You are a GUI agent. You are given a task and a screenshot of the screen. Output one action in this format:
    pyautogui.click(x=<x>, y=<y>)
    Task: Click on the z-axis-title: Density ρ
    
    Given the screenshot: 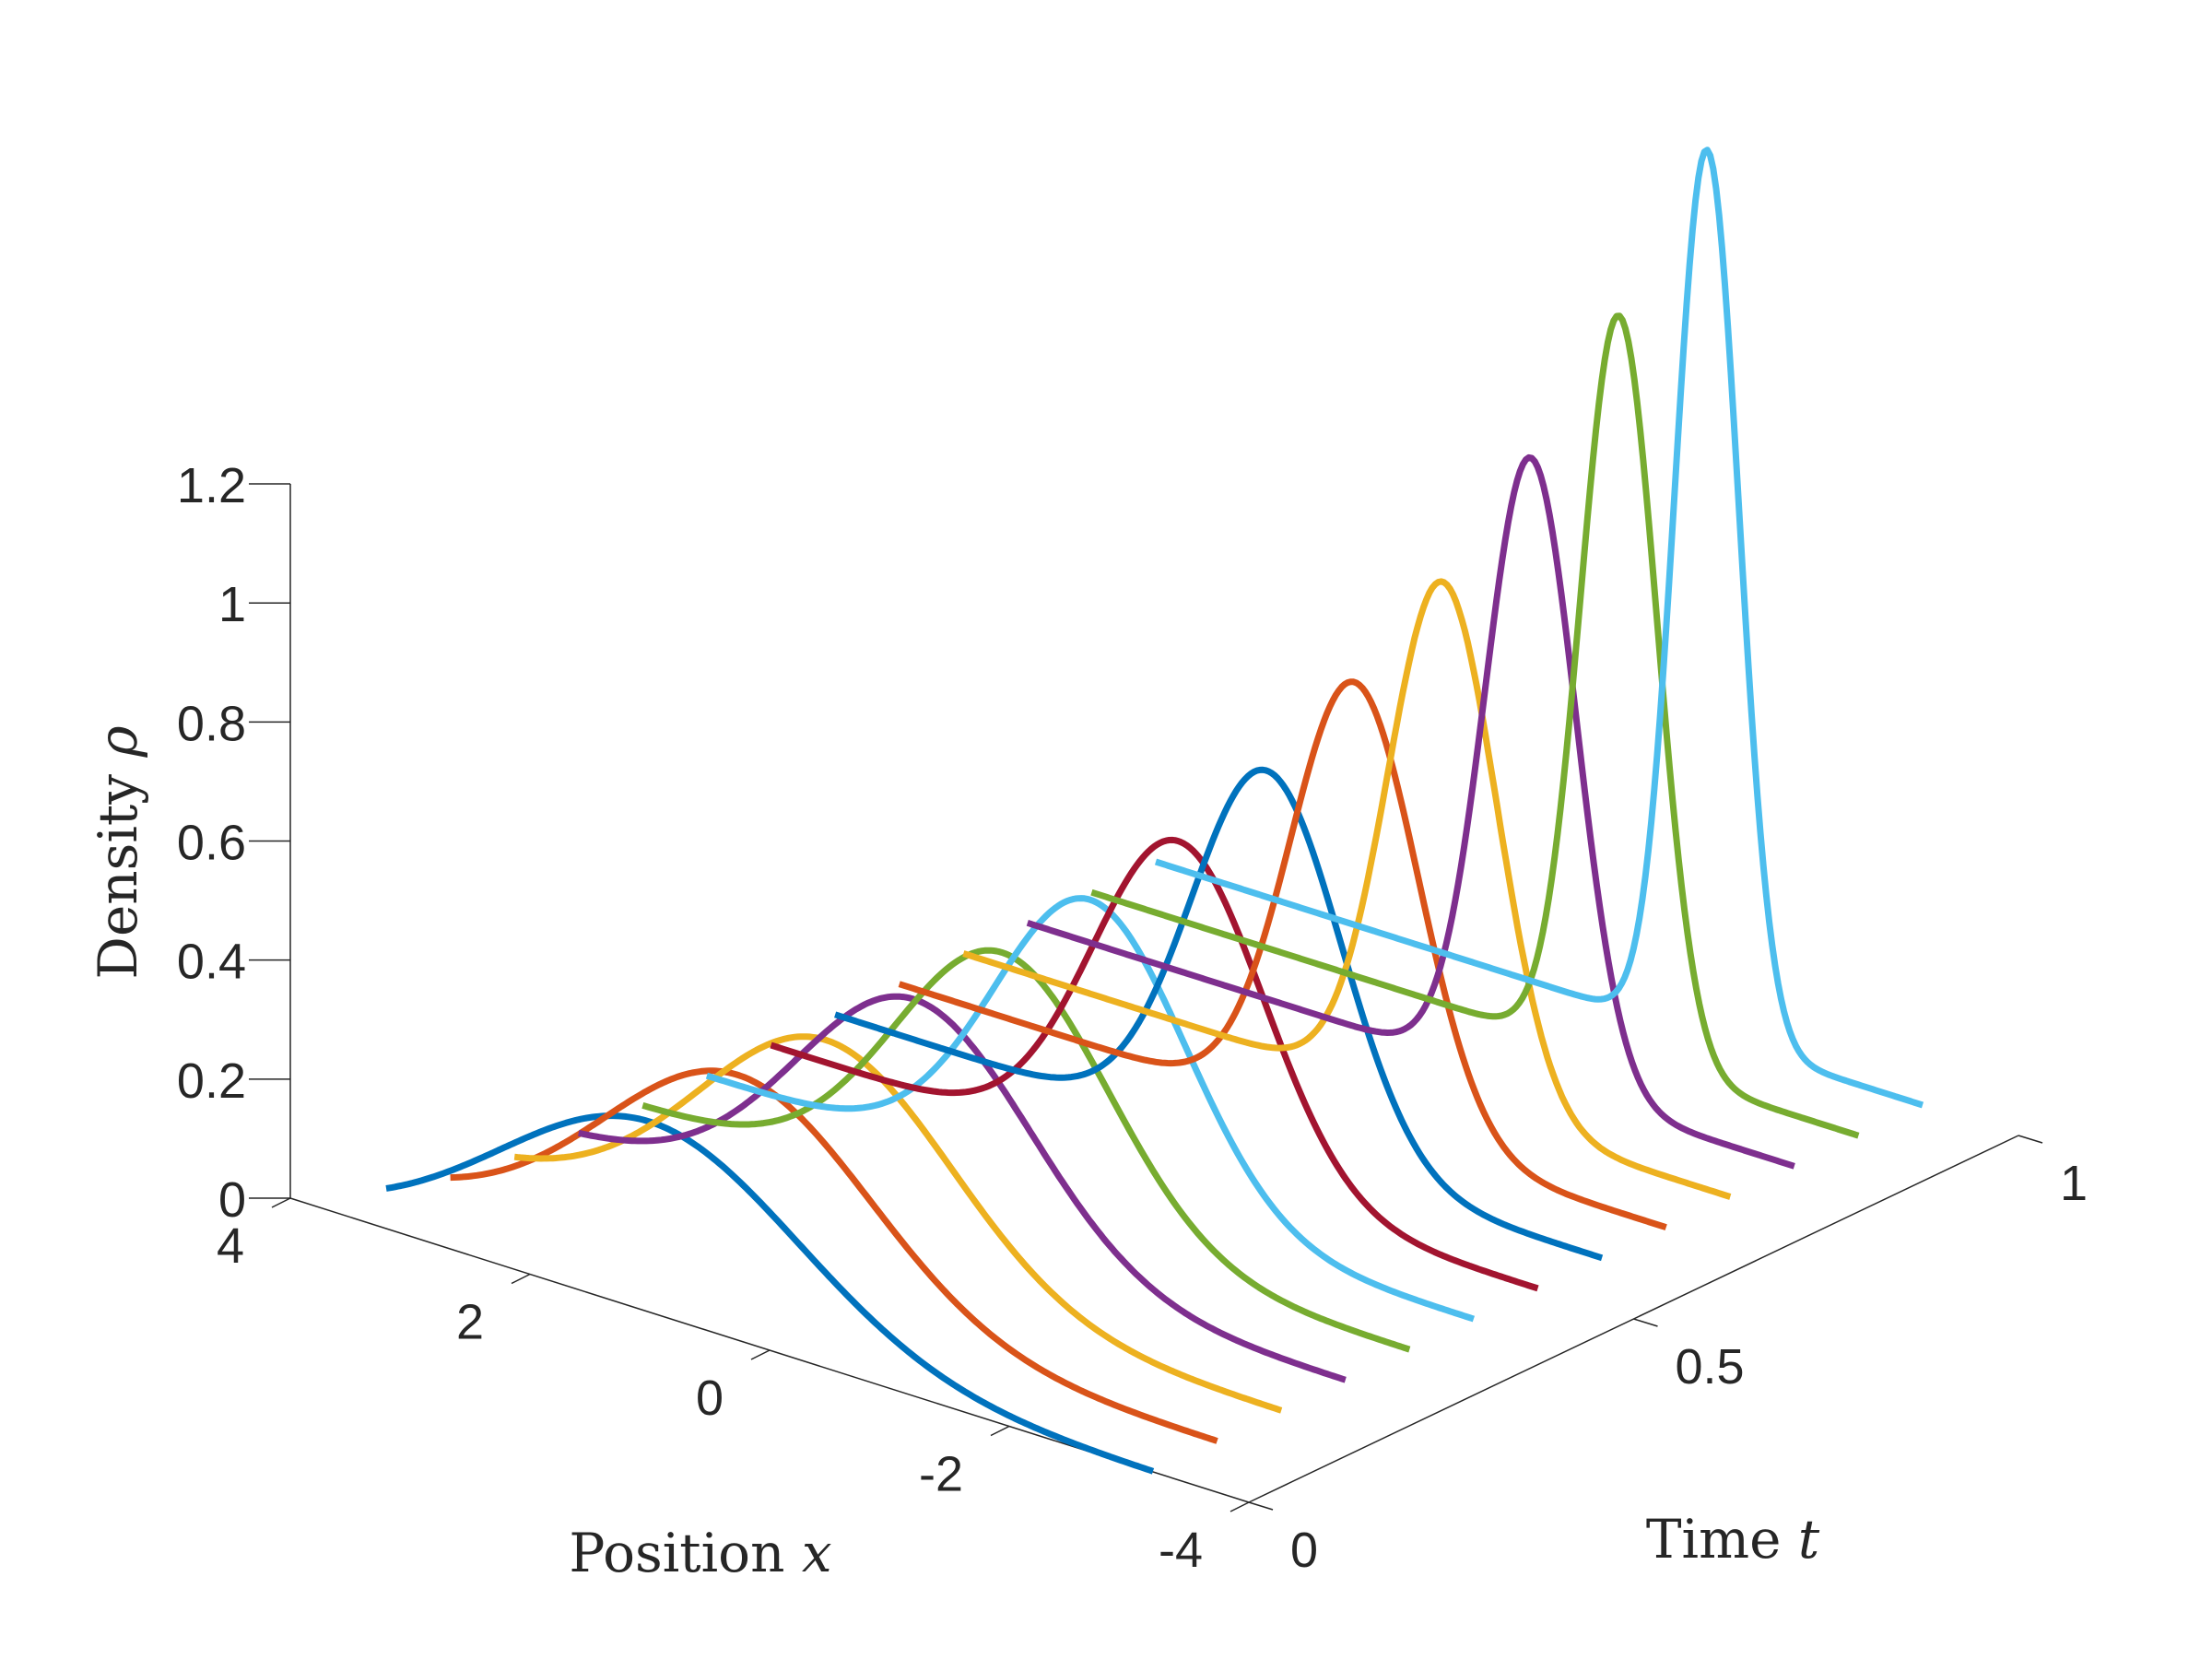 What is the action you would take?
    pyautogui.click(x=118, y=852)
    